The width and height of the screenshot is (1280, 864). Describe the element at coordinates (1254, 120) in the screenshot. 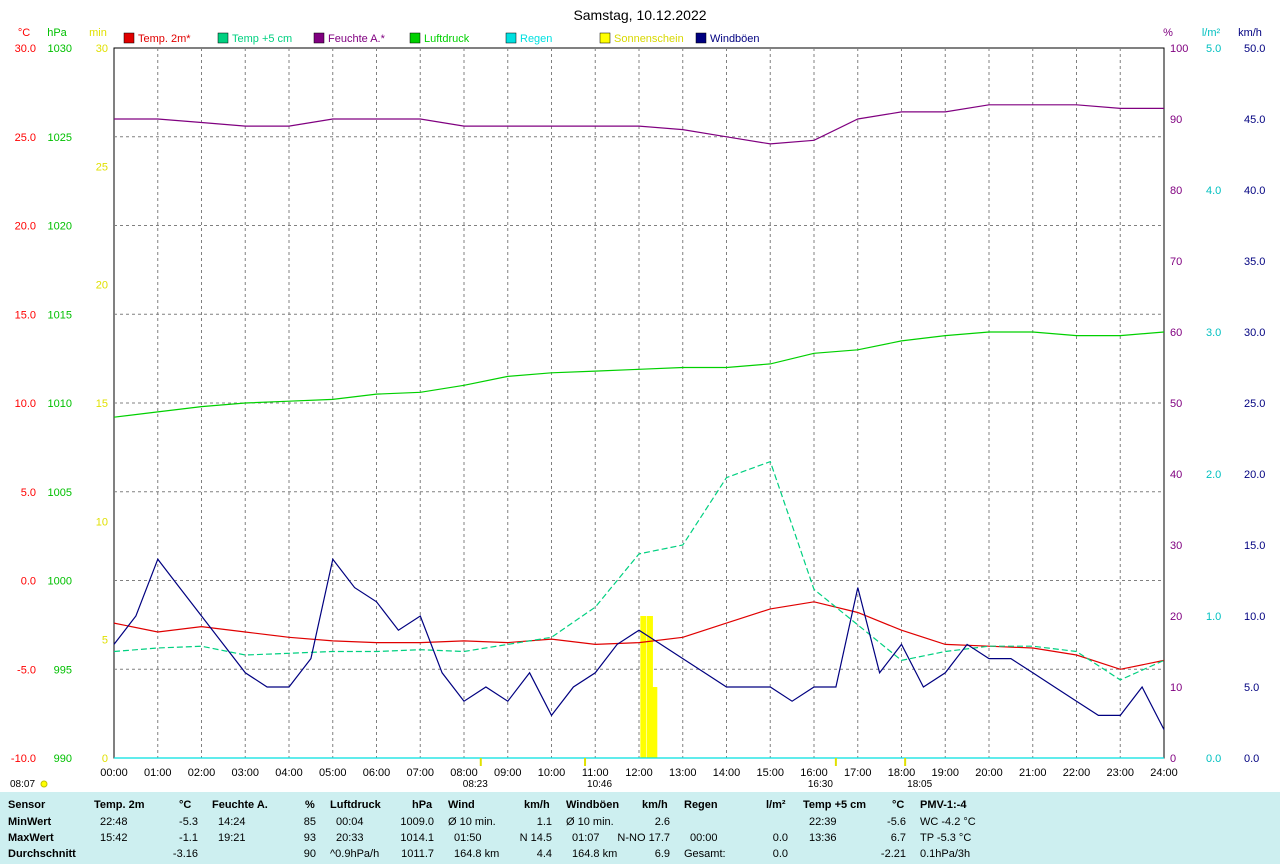

I see `wind-tick-label: 45.0` at that location.